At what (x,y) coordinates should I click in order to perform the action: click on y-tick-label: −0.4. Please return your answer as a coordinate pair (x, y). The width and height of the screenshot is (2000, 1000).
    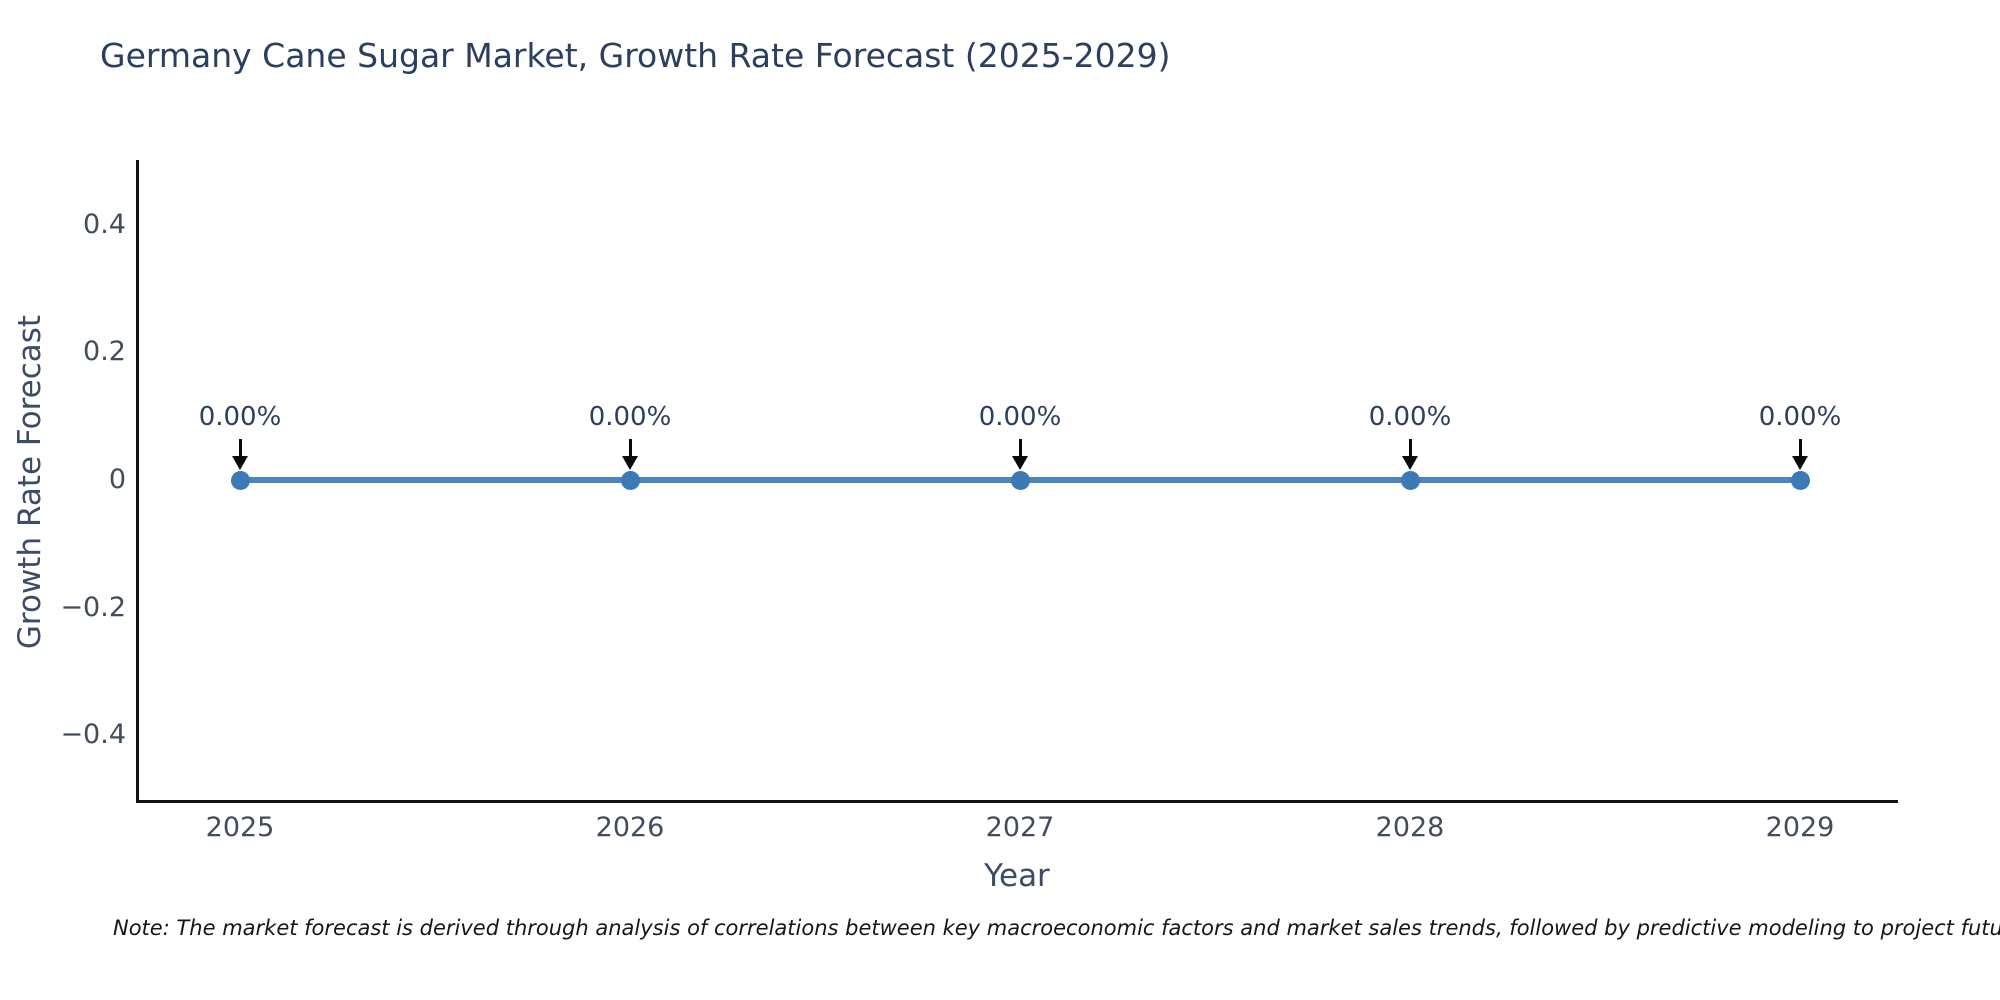
    Looking at the image, I should click on (93, 734).